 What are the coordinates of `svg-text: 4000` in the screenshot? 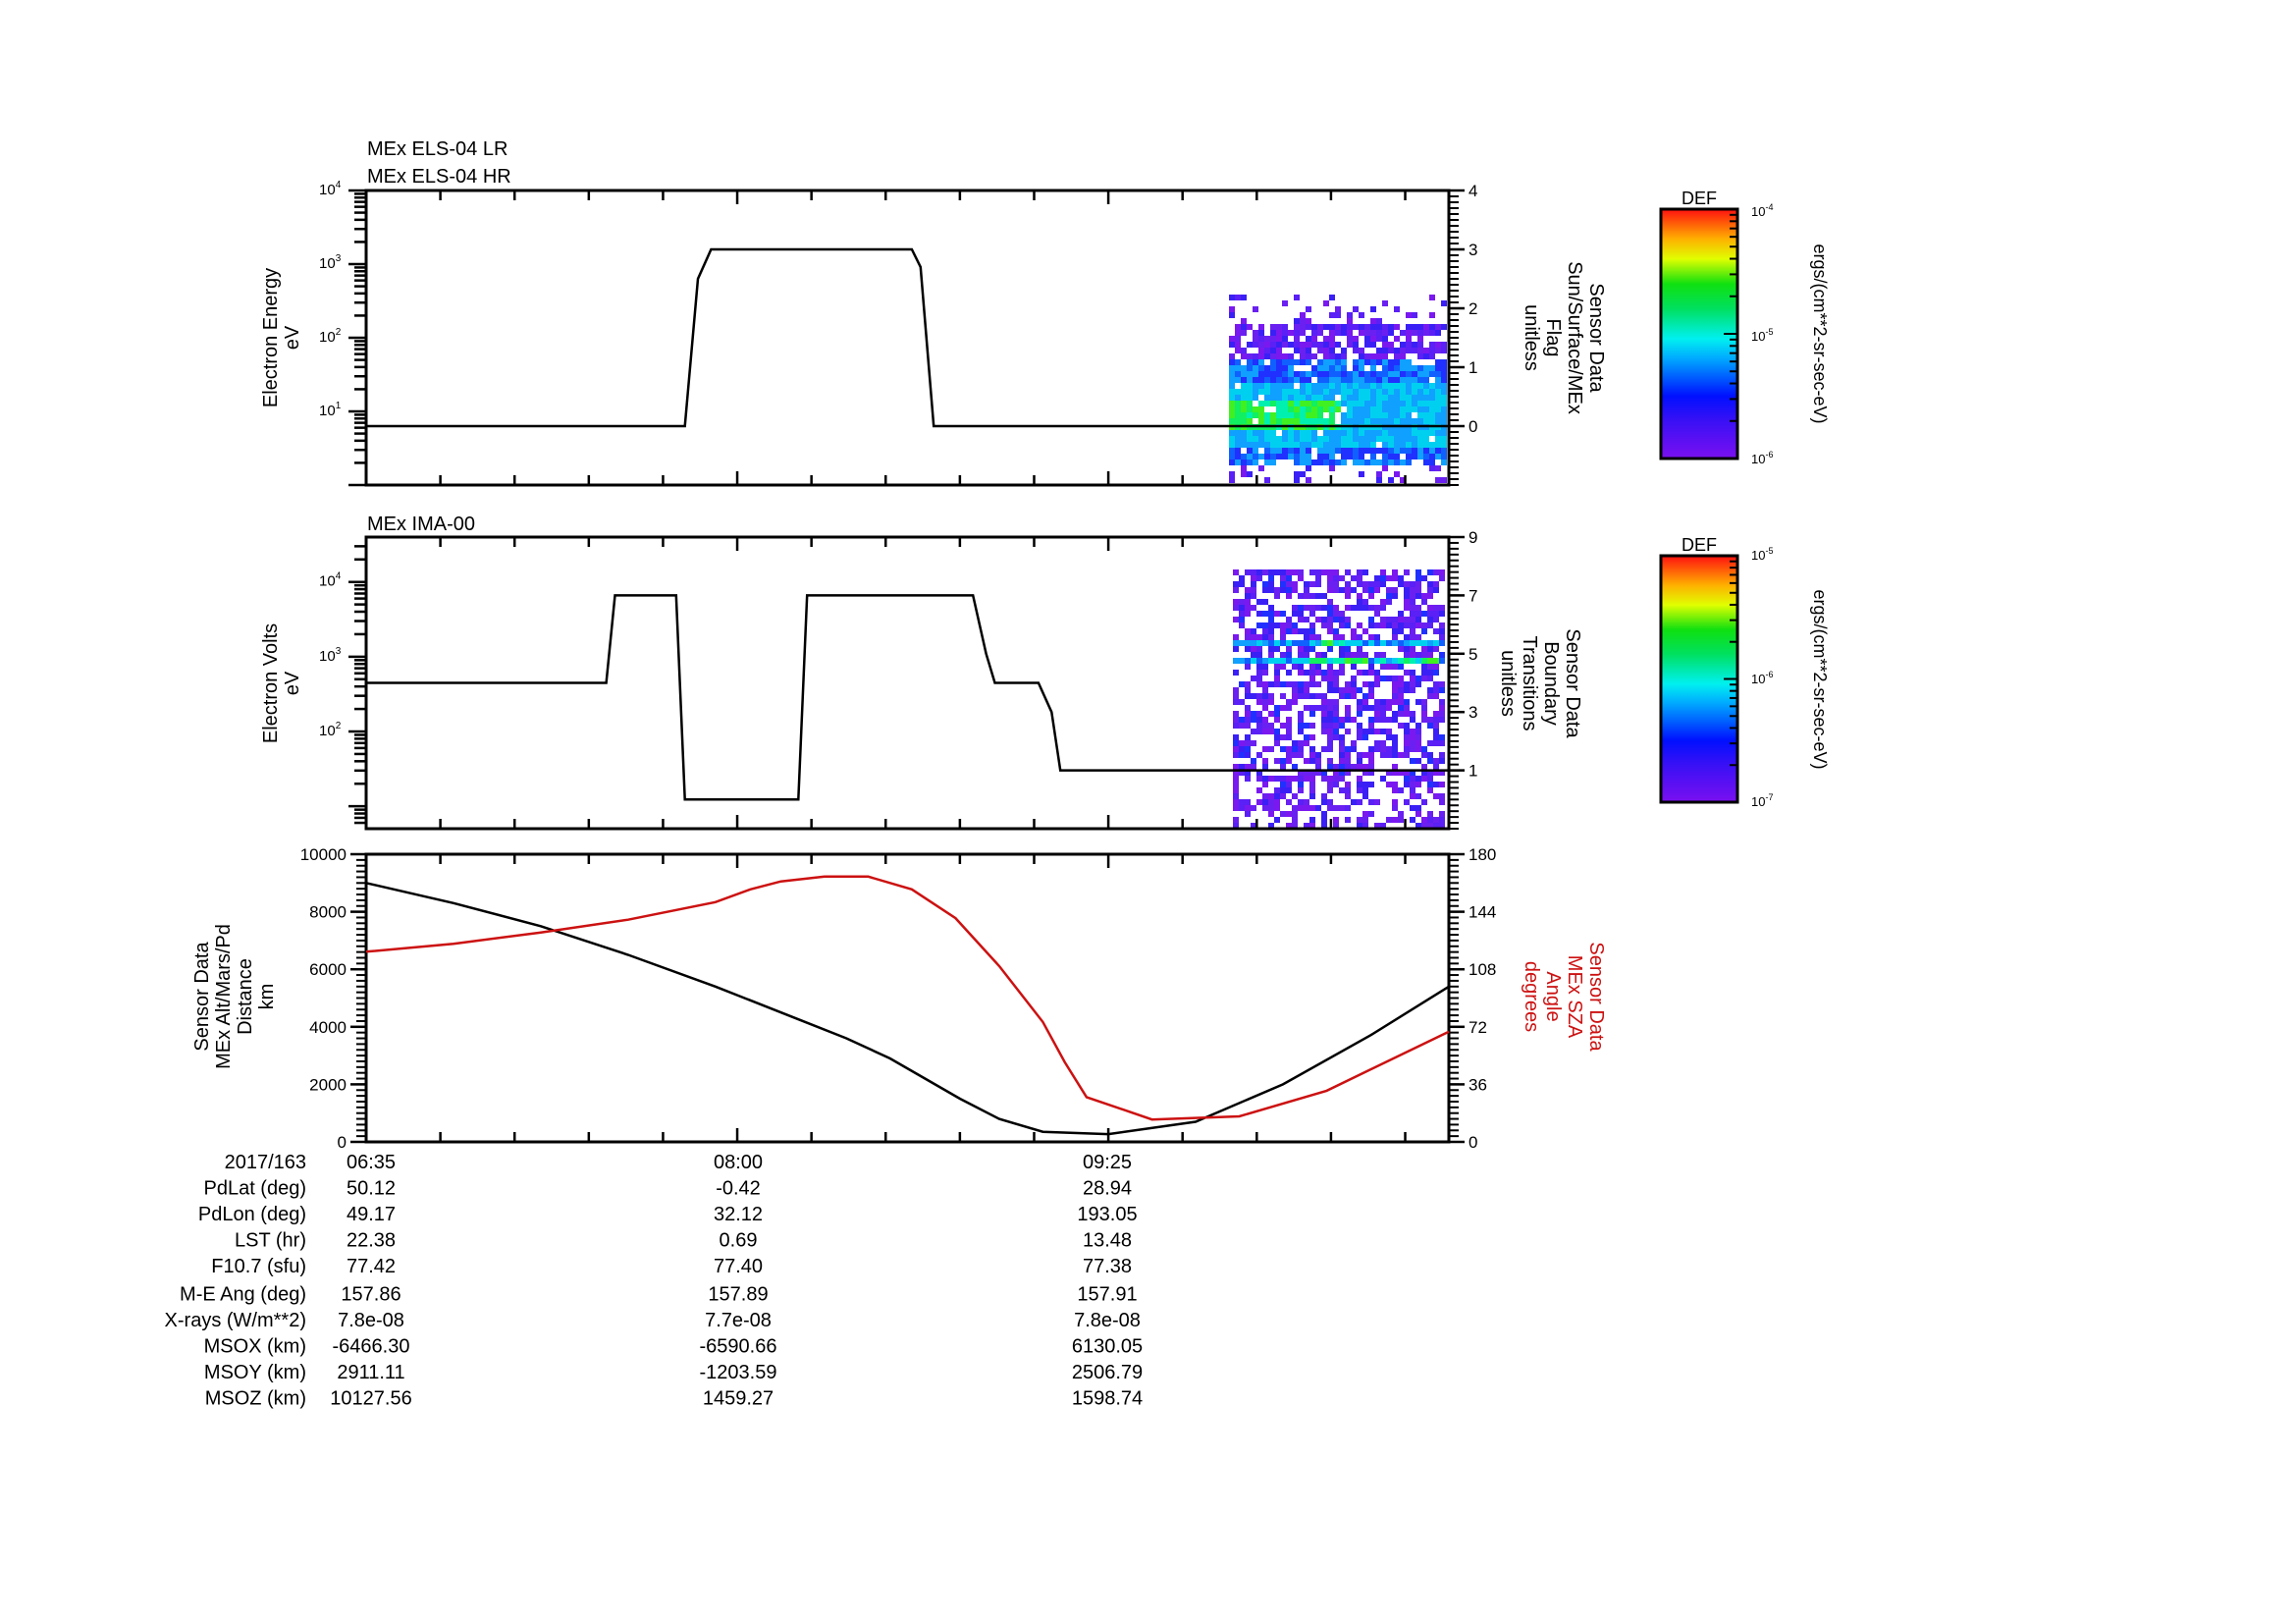 It's located at (328, 1027).